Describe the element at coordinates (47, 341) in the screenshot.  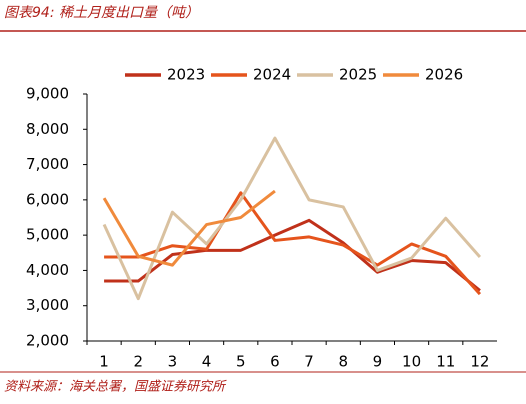
I see `y-tick-label: 2,000` at that location.